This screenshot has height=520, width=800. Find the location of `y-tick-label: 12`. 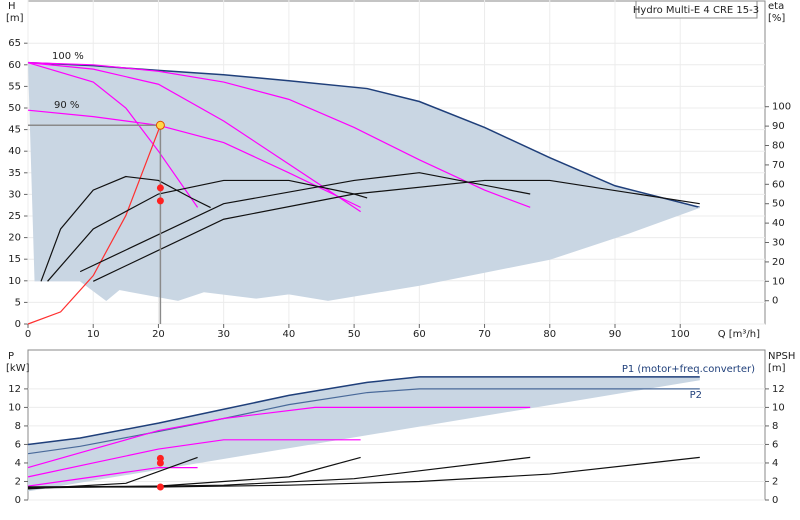

y-tick-label: 12 is located at coordinates (14, 389).